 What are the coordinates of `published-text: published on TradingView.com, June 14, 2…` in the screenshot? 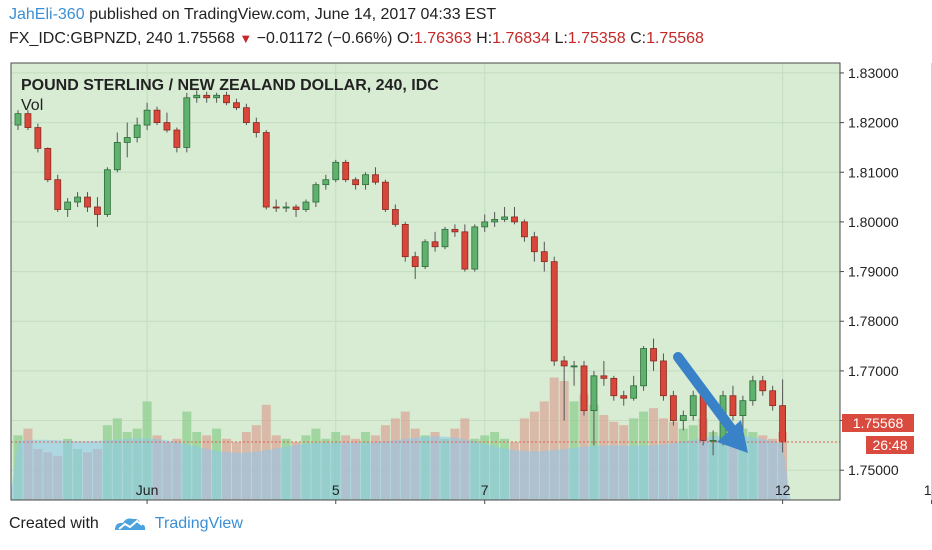 It's located at (293, 14).